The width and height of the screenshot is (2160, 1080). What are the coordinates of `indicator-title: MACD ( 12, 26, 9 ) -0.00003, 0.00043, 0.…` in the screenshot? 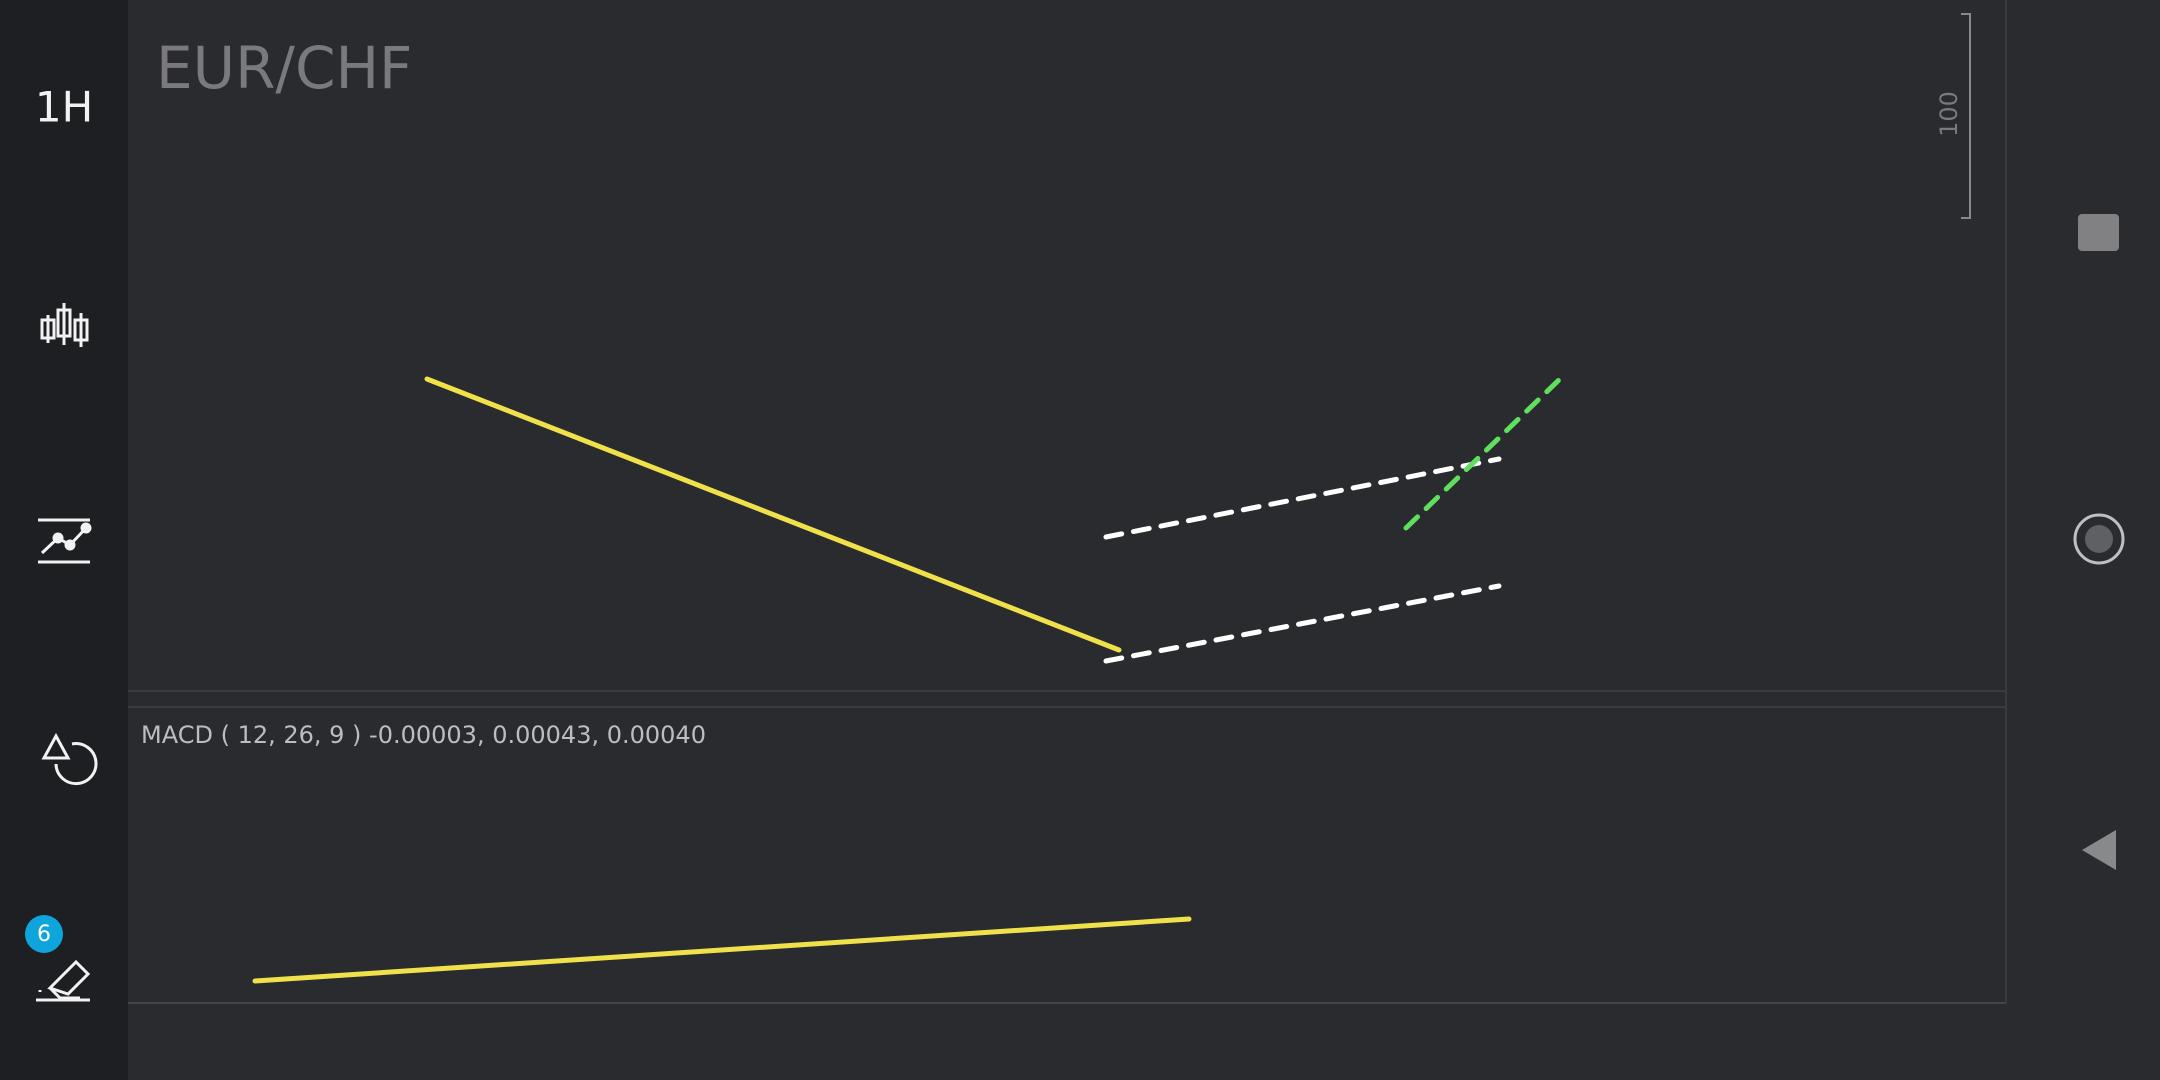 It's located at (423, 735).